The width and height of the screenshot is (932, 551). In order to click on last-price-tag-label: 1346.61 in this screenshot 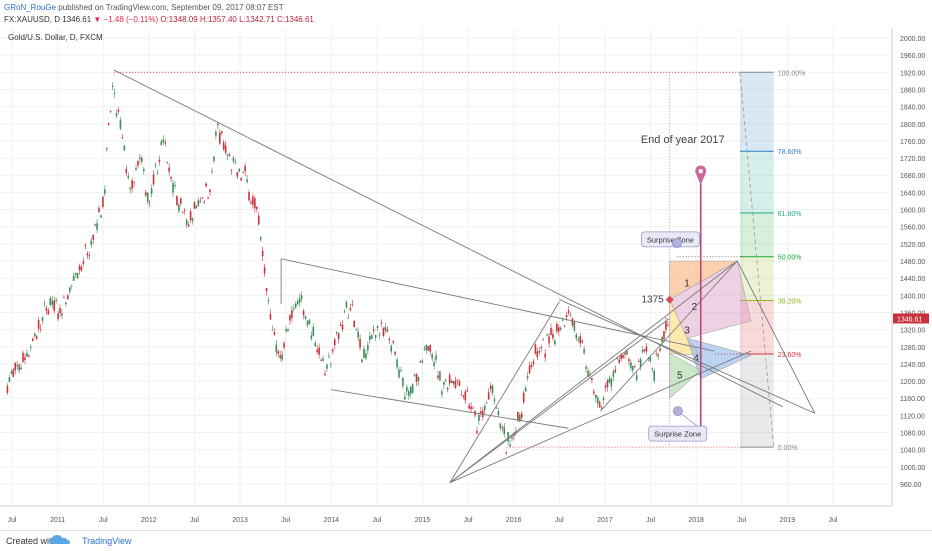, I will do `click(909, 319)`.